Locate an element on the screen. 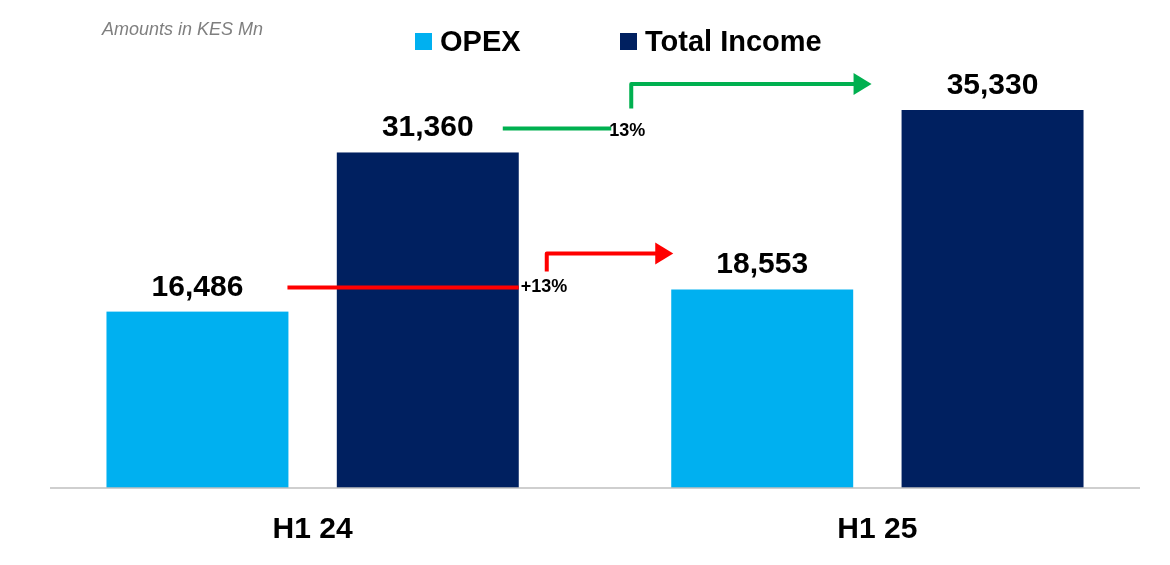 This screenshot has width=1170, height=565. x-tick-label: H1 25 is located at coordinates (877, 527).